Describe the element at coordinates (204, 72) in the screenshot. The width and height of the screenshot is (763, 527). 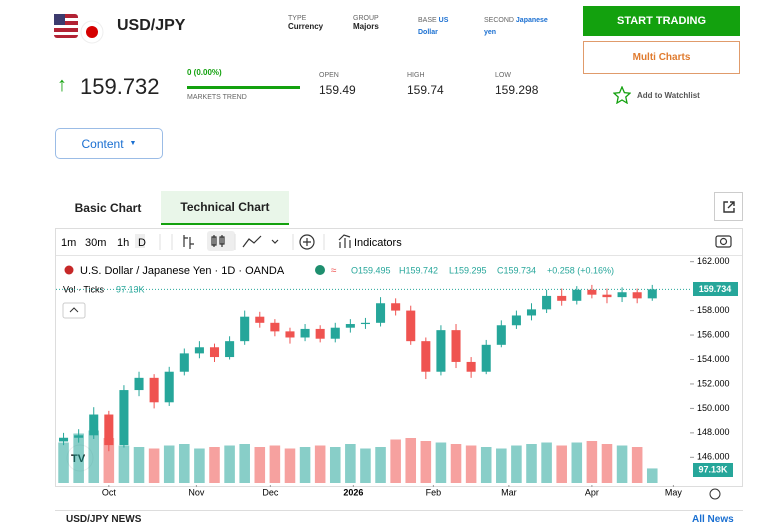
I see `change: 0 (0.00%)` at that location.